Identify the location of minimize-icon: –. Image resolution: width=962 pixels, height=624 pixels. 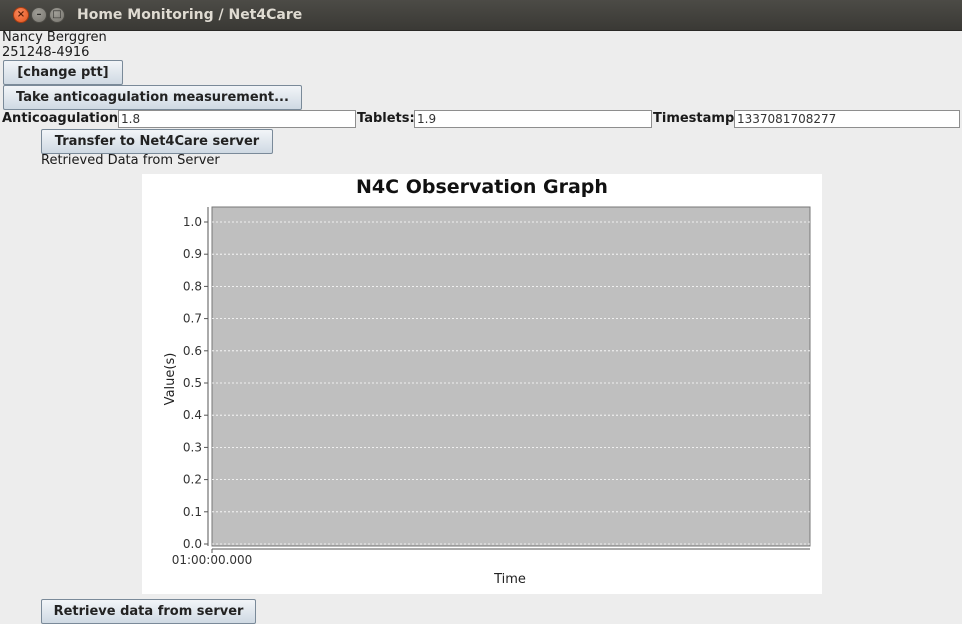
(39, 14).